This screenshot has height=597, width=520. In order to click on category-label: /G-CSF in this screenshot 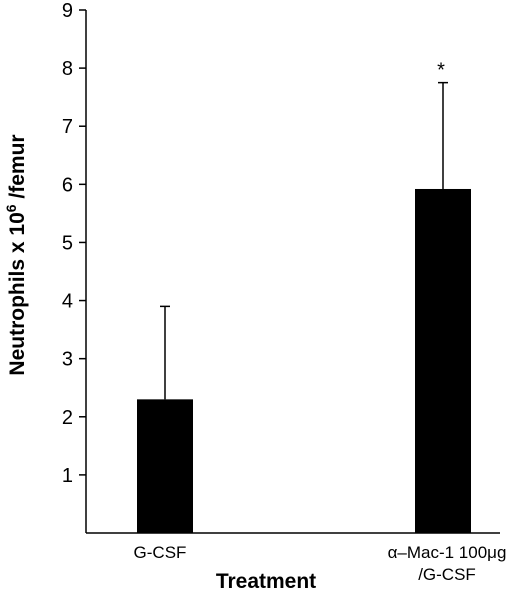, I will do `click(447, 574)`.